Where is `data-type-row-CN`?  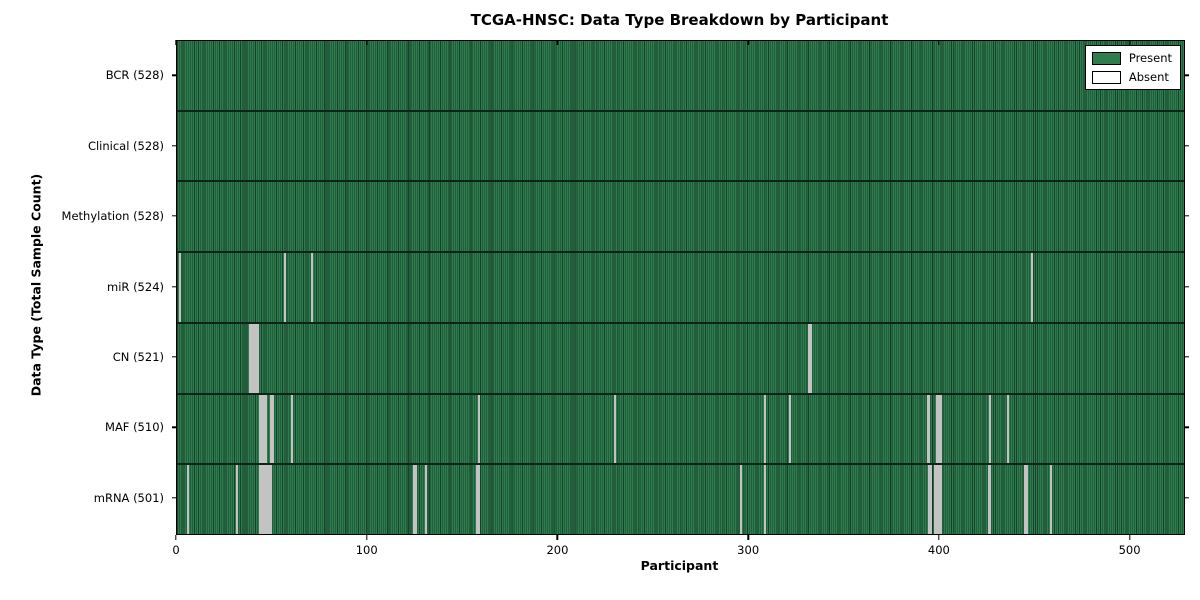
data-type-row-CN is located at coordinates (680, 359).